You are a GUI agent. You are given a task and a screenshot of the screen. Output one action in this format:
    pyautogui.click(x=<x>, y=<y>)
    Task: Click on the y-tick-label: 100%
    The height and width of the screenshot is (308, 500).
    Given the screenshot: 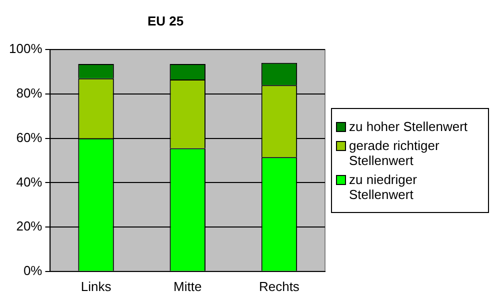 What is the action you would take?
    pyautogui.click(x=26, y=48)
    